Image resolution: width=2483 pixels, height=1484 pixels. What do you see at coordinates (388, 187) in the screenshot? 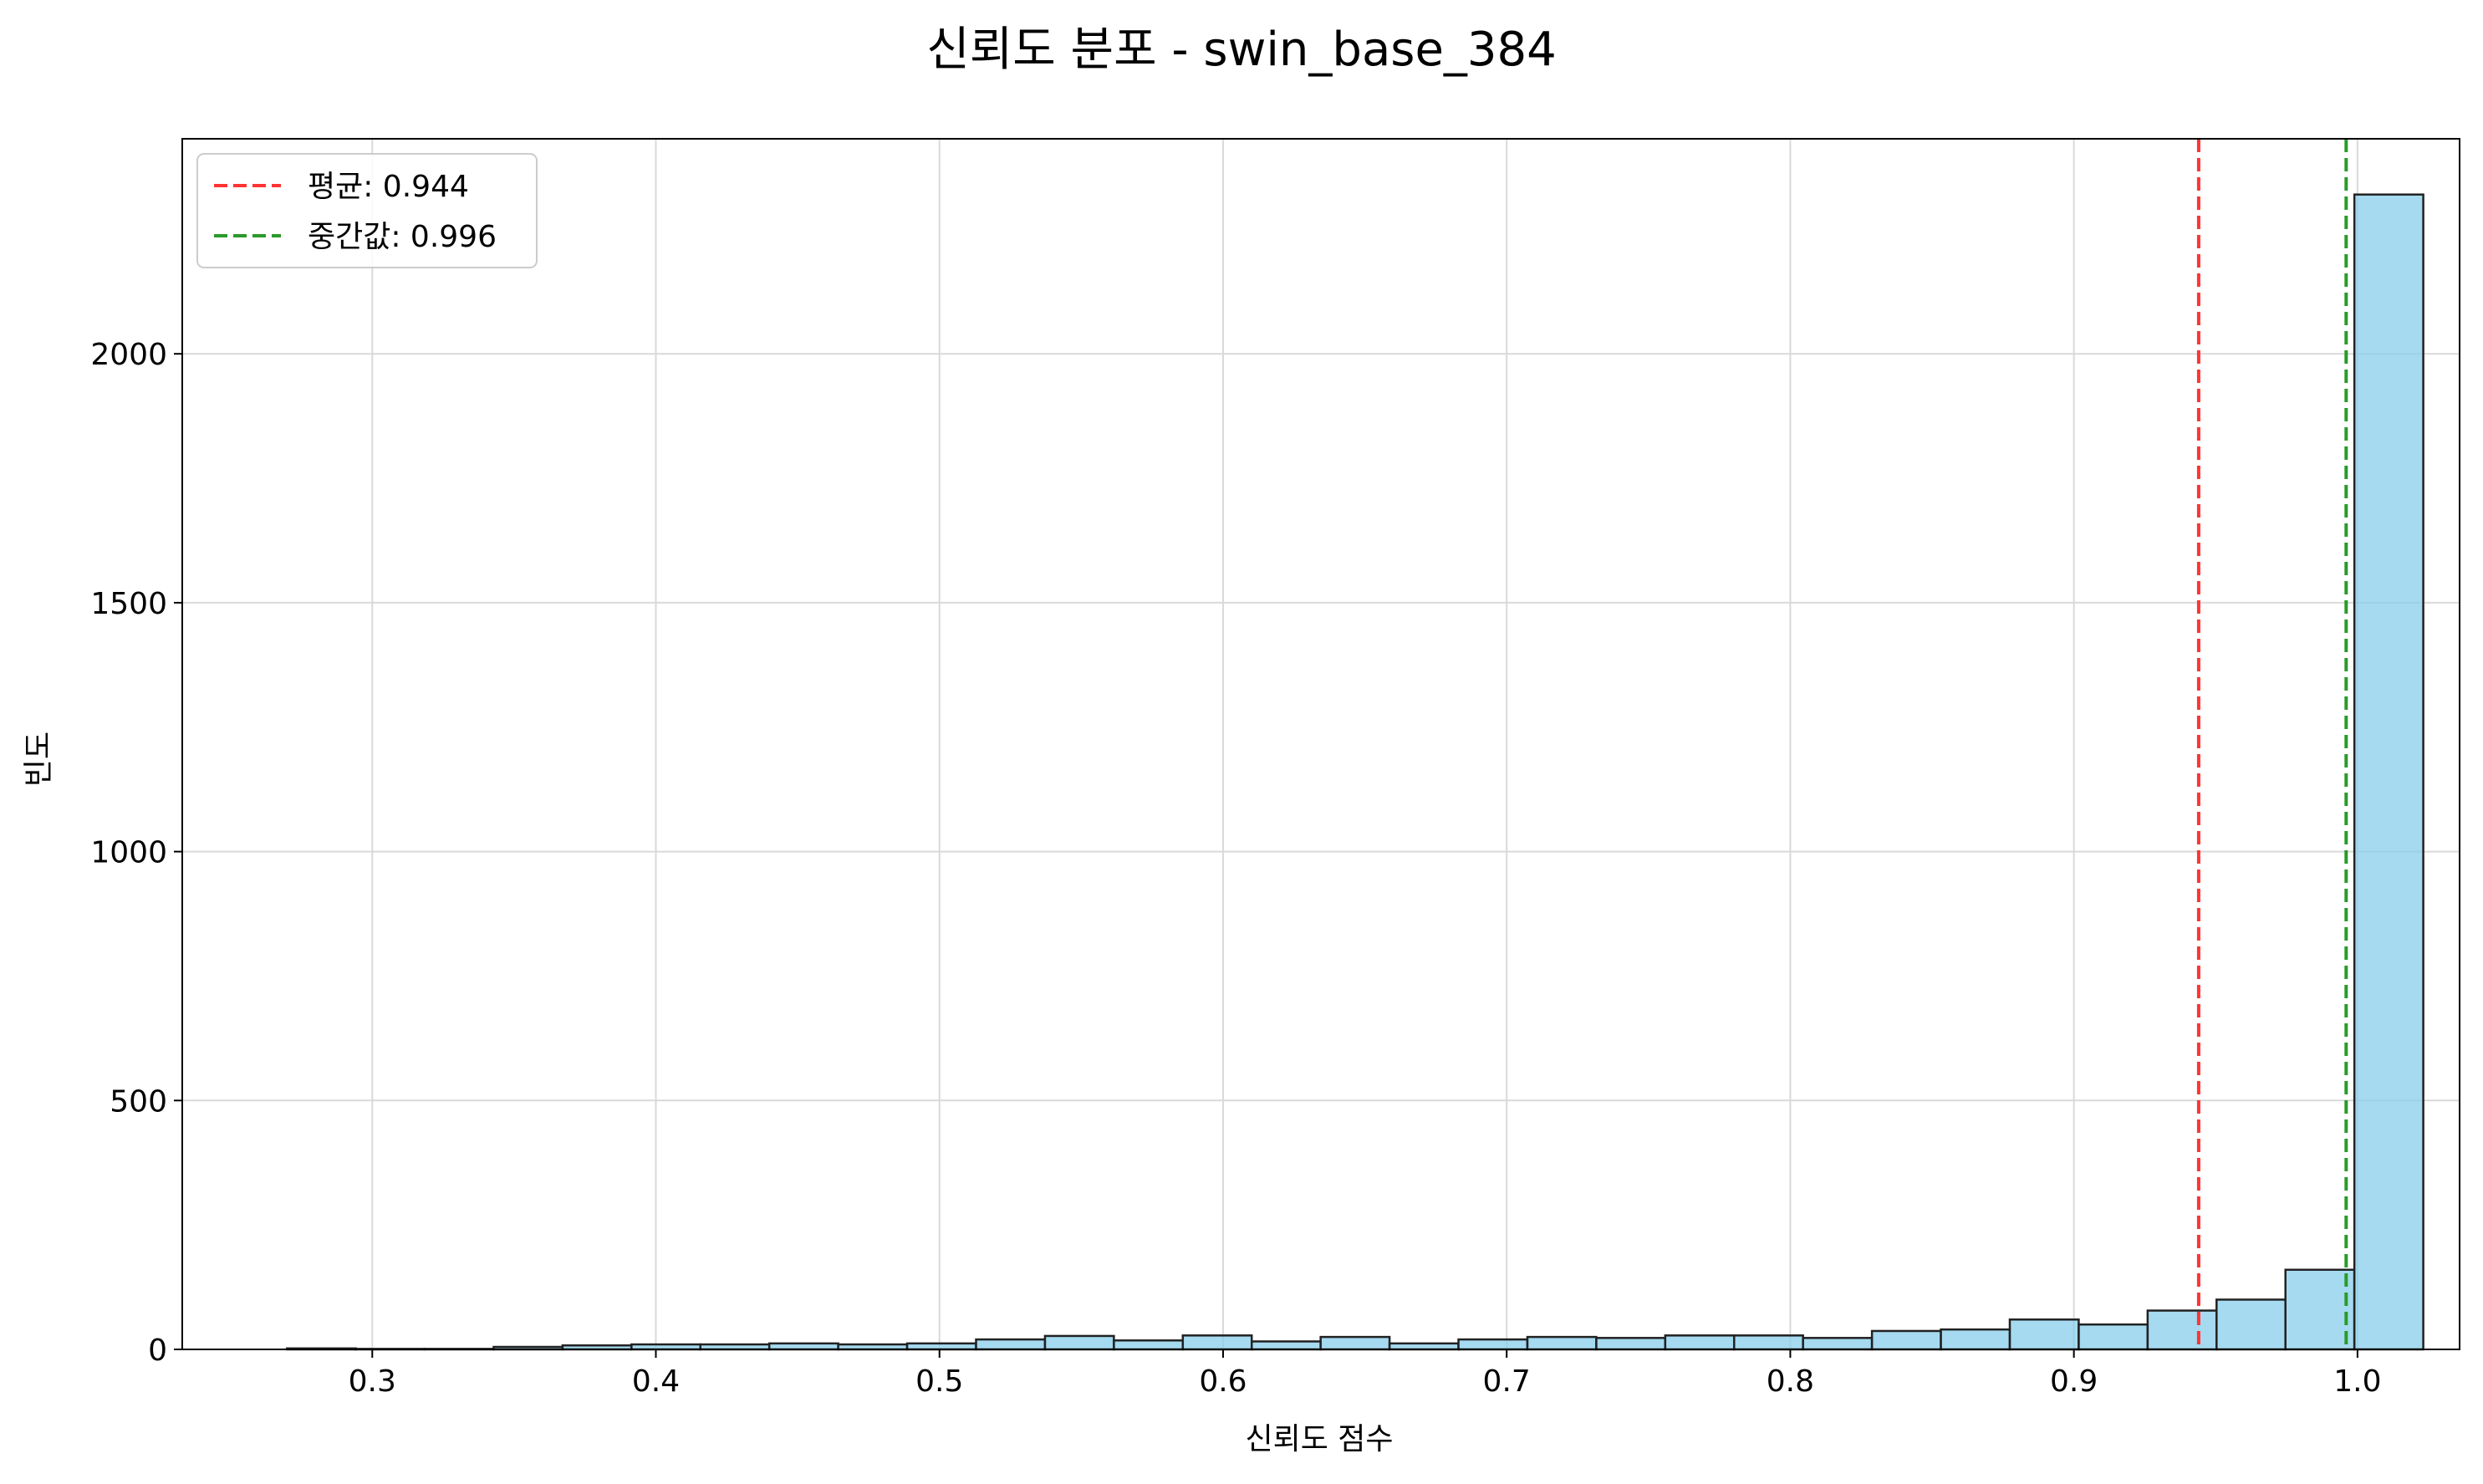
I see `legend-entry-label: 평균: 0.944` at bounding box center [388, 187].